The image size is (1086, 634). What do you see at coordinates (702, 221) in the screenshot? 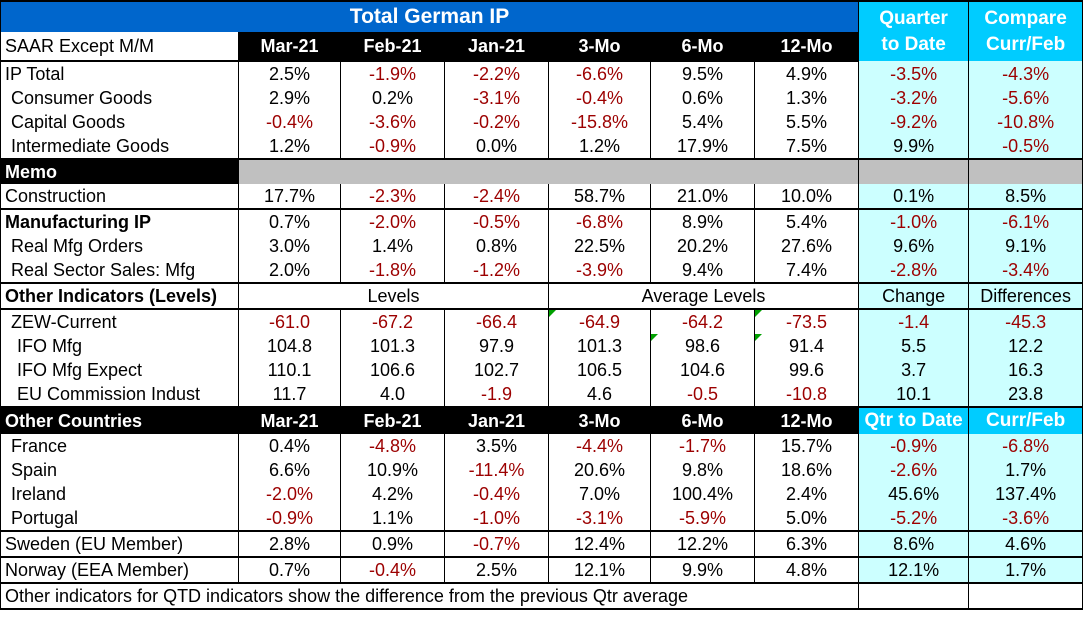
I see `value-cell: 8.9%` at bounding box center [702, 221].